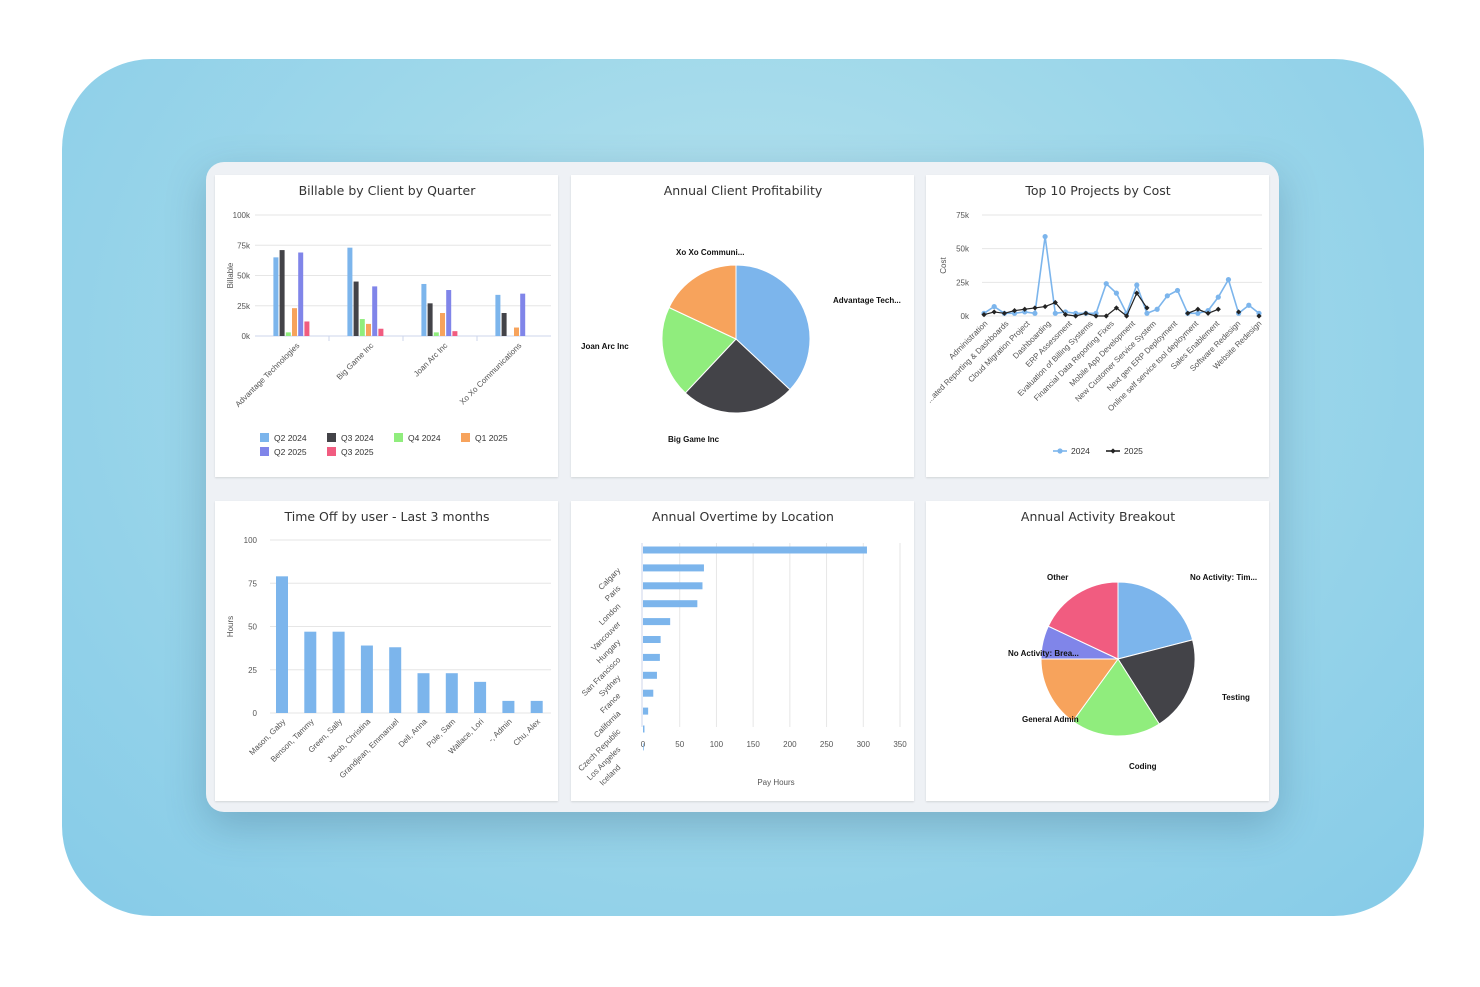 This screenshot has width=1480, height=987. What do you see at coordinates (357, 438) in the screenshot?
I see `legend-label: Q3 2024` at bounding box center [357, 438].